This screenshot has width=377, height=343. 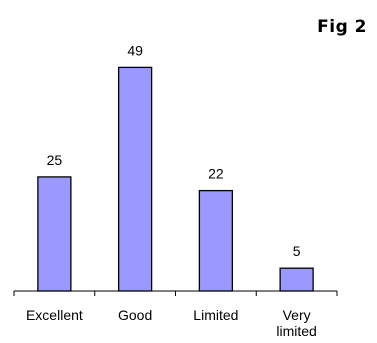 What do you see at coordinates (296, 323) in the screenshot?
I see `x-tick-label: Very limited` at bounding box center [296, 323].